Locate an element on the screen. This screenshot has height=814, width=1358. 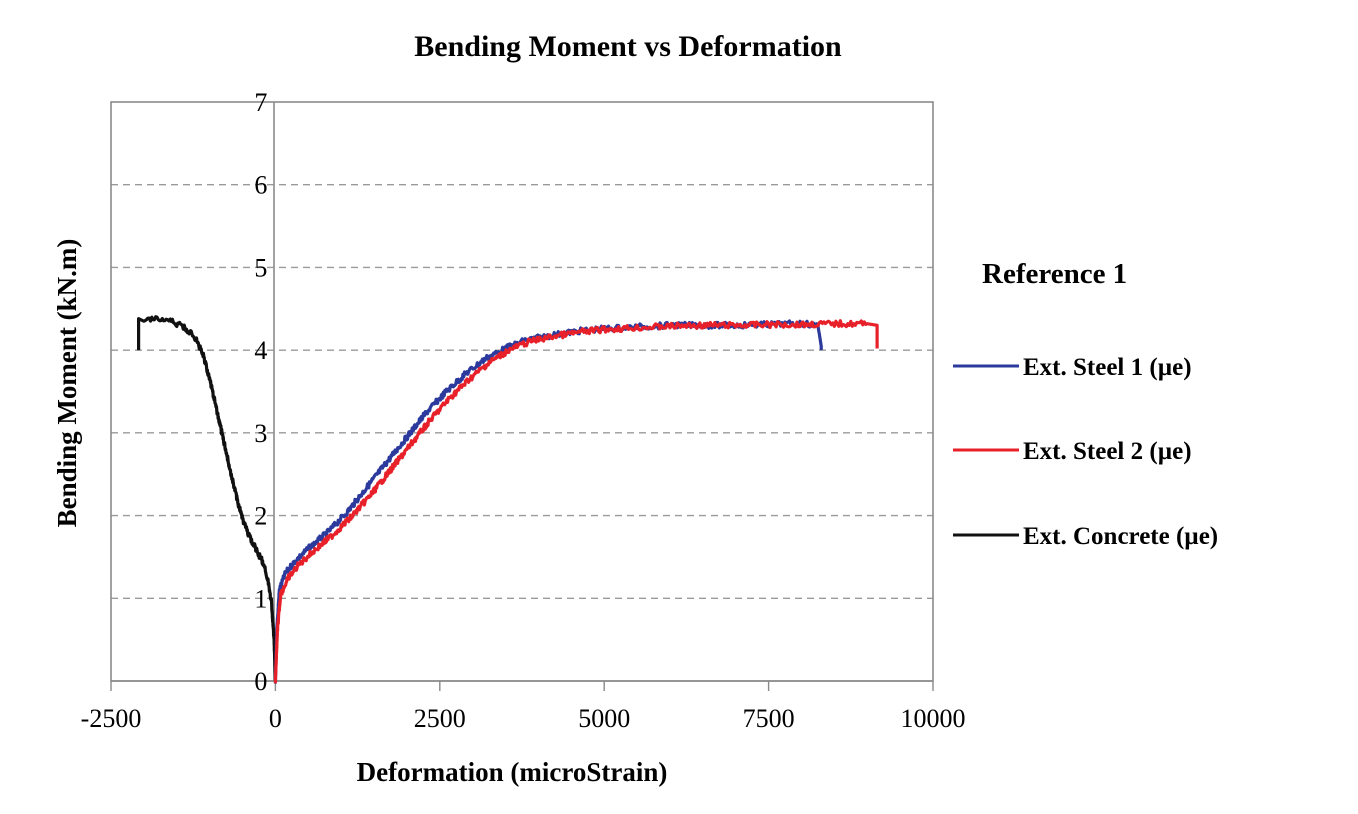
x-tick-label: 7500 is located at coordinates (769, 718).